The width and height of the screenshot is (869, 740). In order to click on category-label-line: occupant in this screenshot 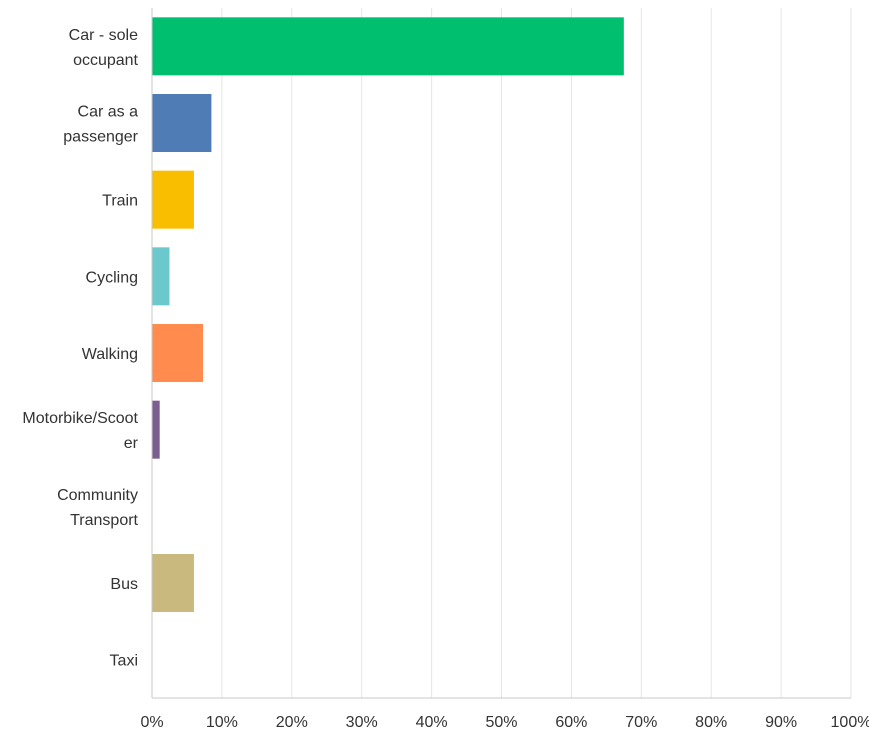, I will do `click(105, 60)`.